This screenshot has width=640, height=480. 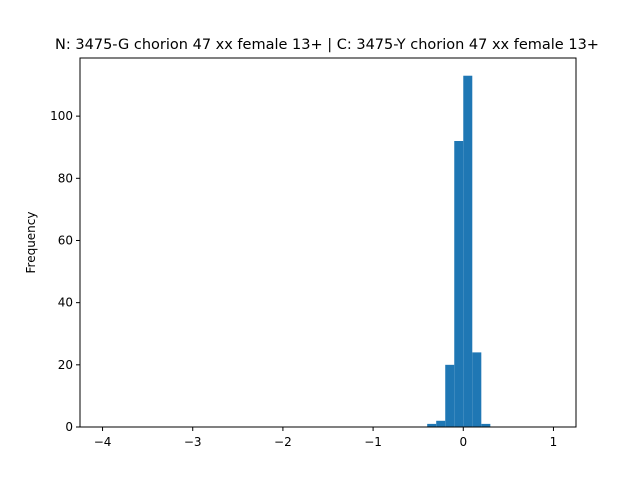 I want to click on x-axis: −4 −3 −2 −1 0 1, so click(x=326, y=438).